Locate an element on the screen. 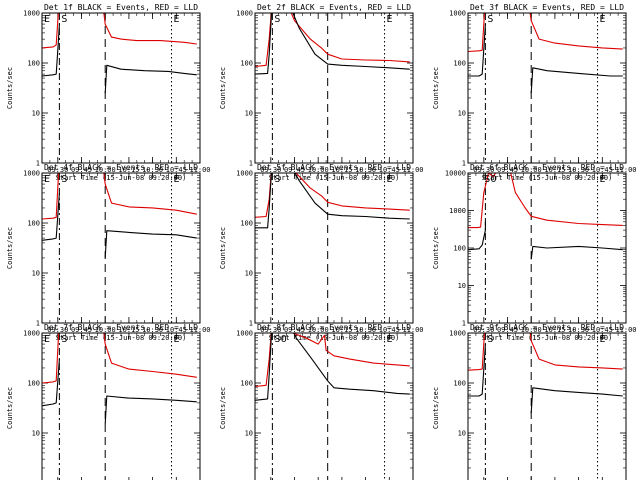 The height and width of the screenshot is (480, 640). panel-6-ytick-label: 100 is located at coordinates (459, 249).